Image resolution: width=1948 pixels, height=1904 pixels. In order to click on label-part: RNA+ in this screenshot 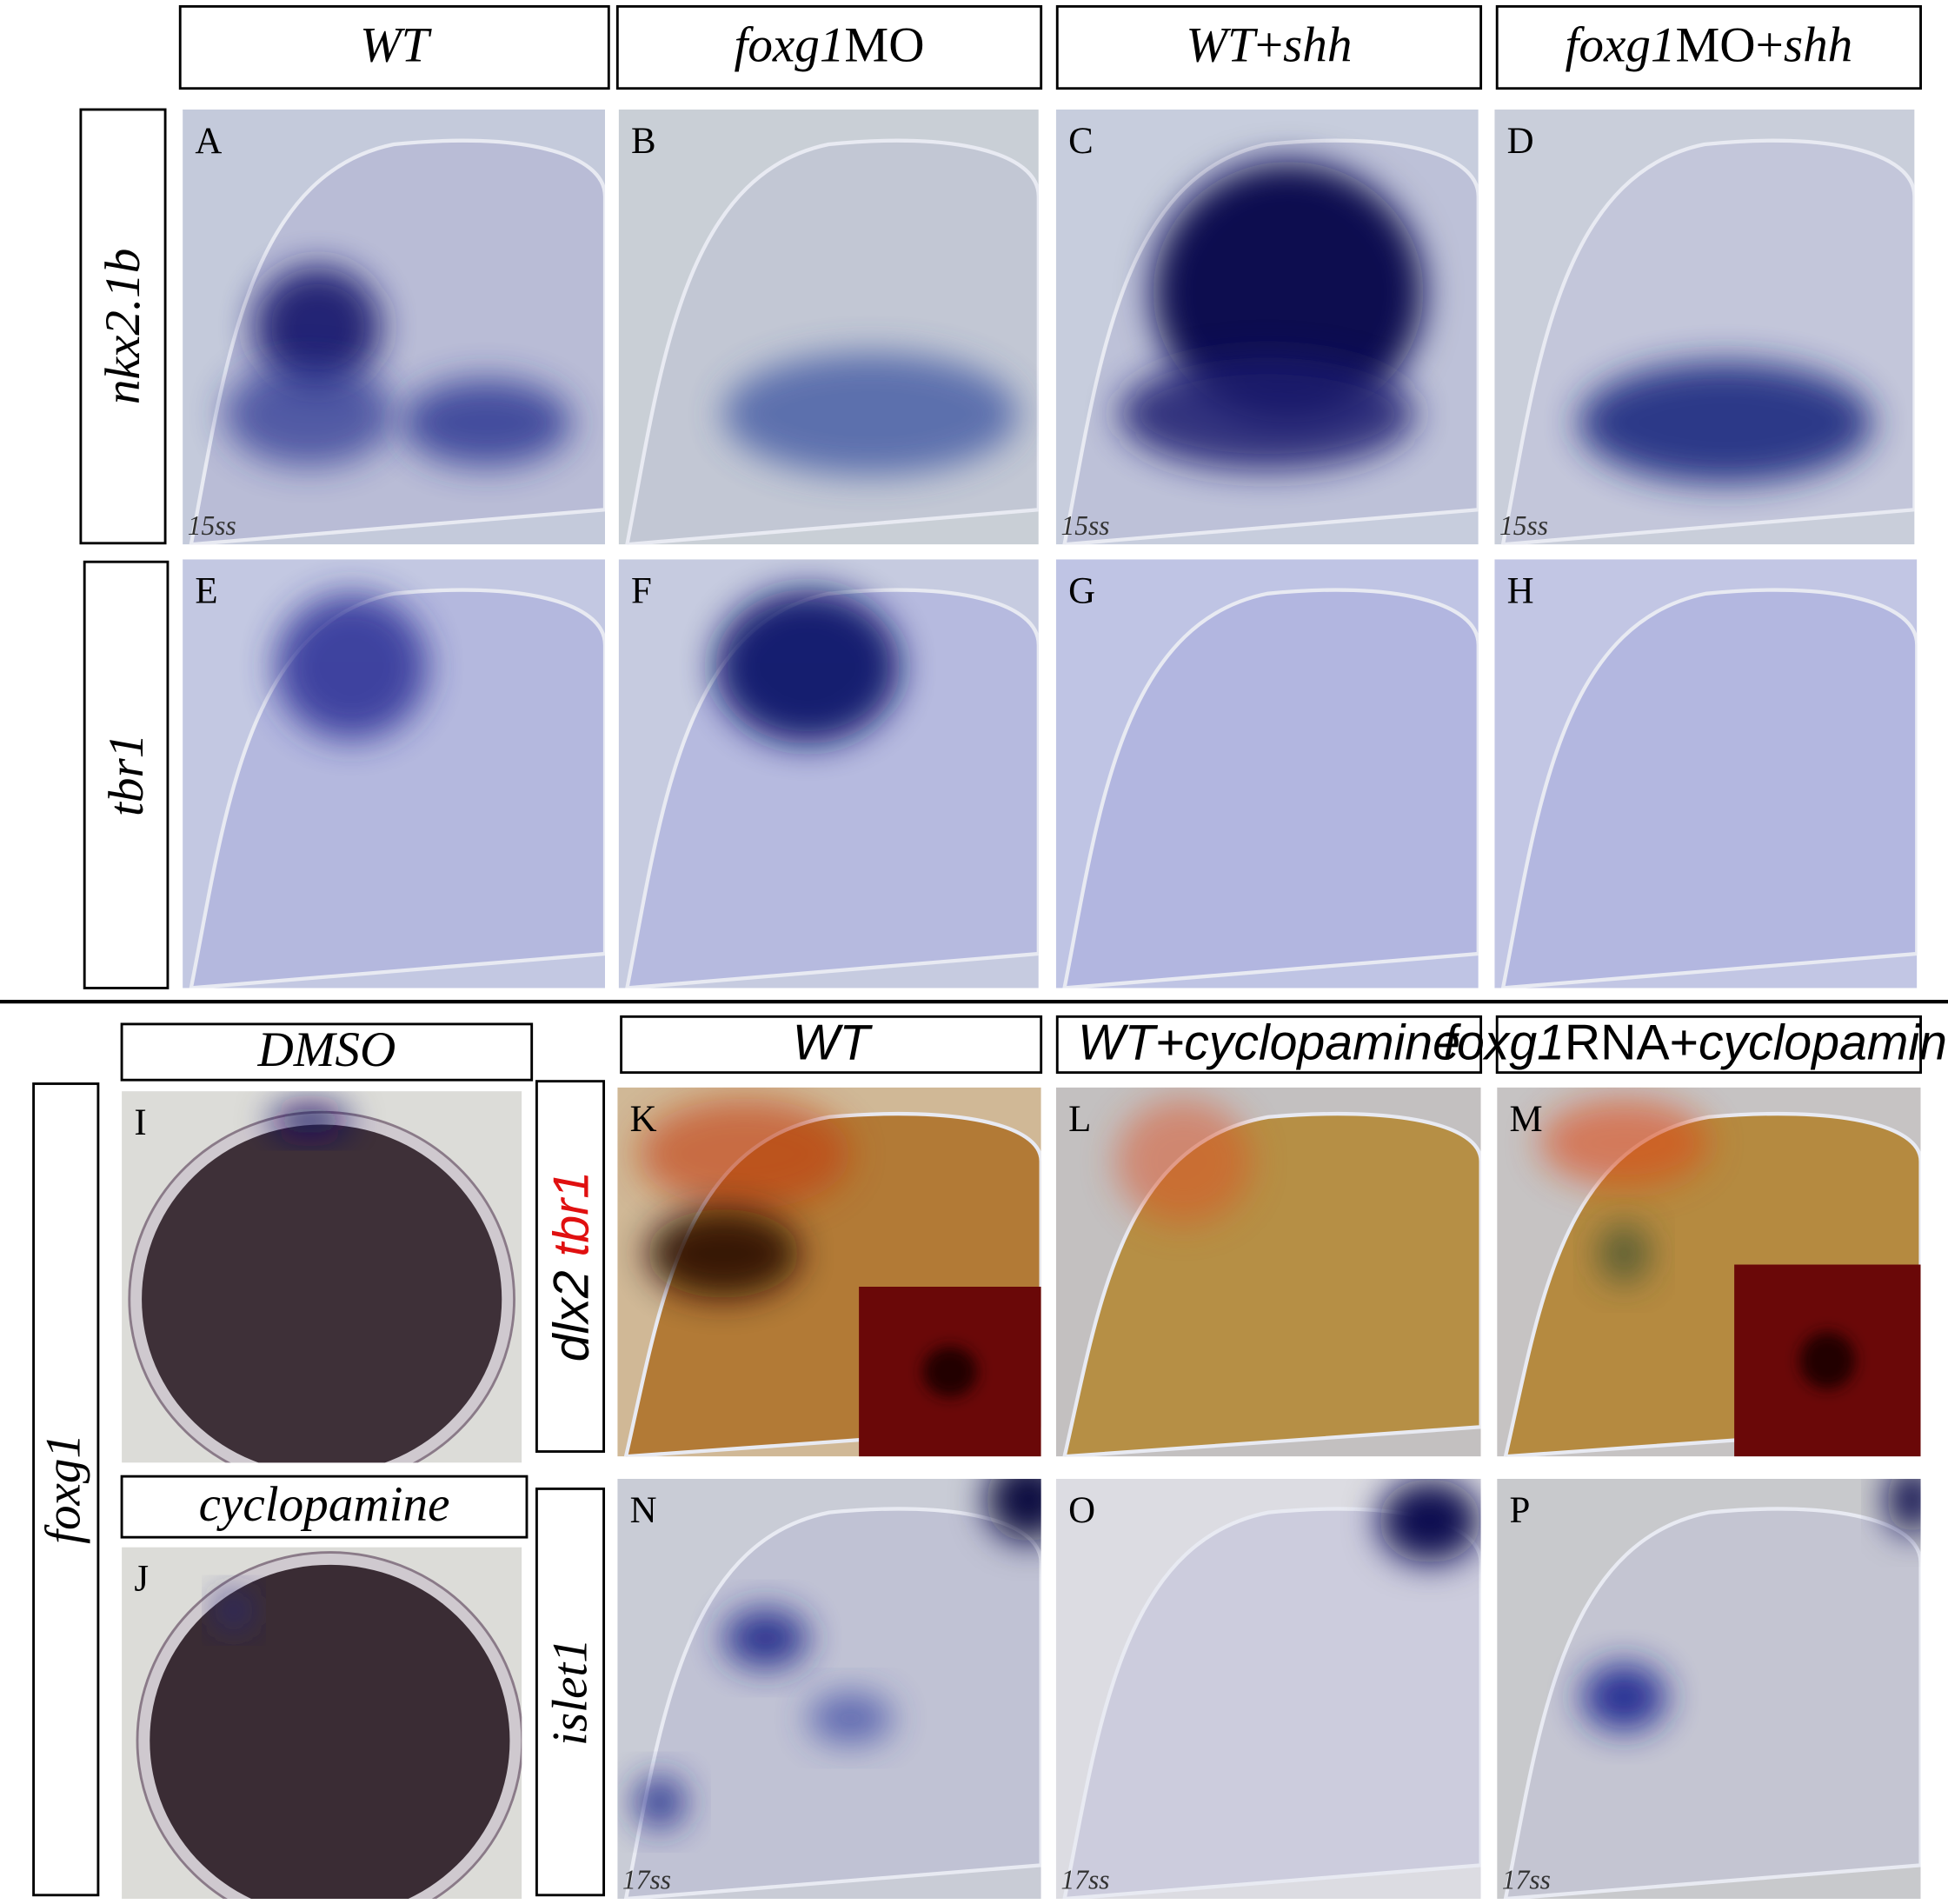, I will do `click(1632, 1043)`.